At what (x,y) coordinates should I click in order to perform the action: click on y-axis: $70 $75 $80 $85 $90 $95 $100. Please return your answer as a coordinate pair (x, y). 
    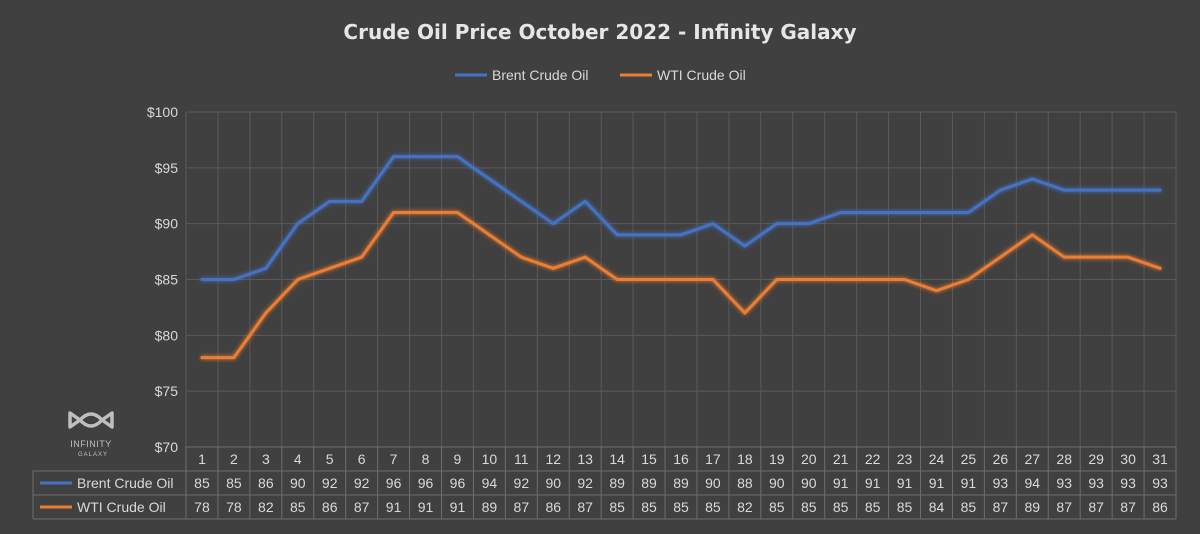
    Looking at the image, I should click on (162, 279).